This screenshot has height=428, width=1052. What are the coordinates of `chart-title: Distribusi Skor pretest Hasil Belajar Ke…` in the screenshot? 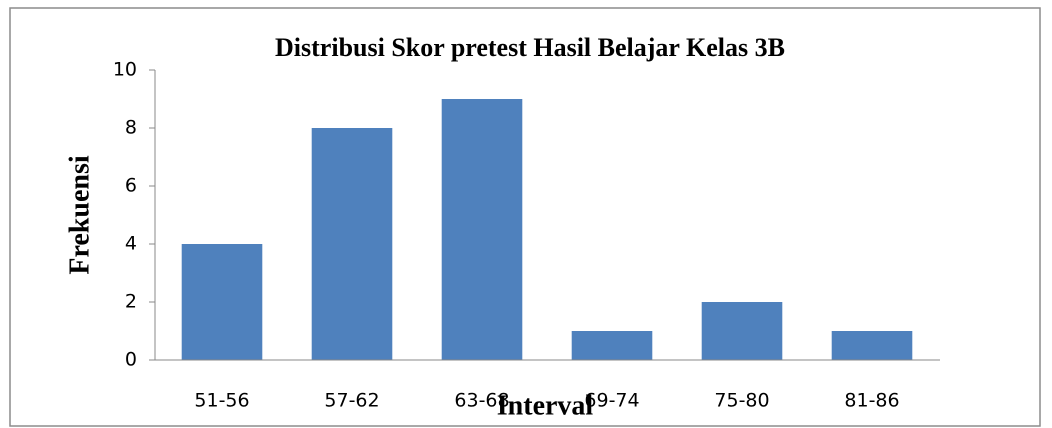 It's located at (530, 47).